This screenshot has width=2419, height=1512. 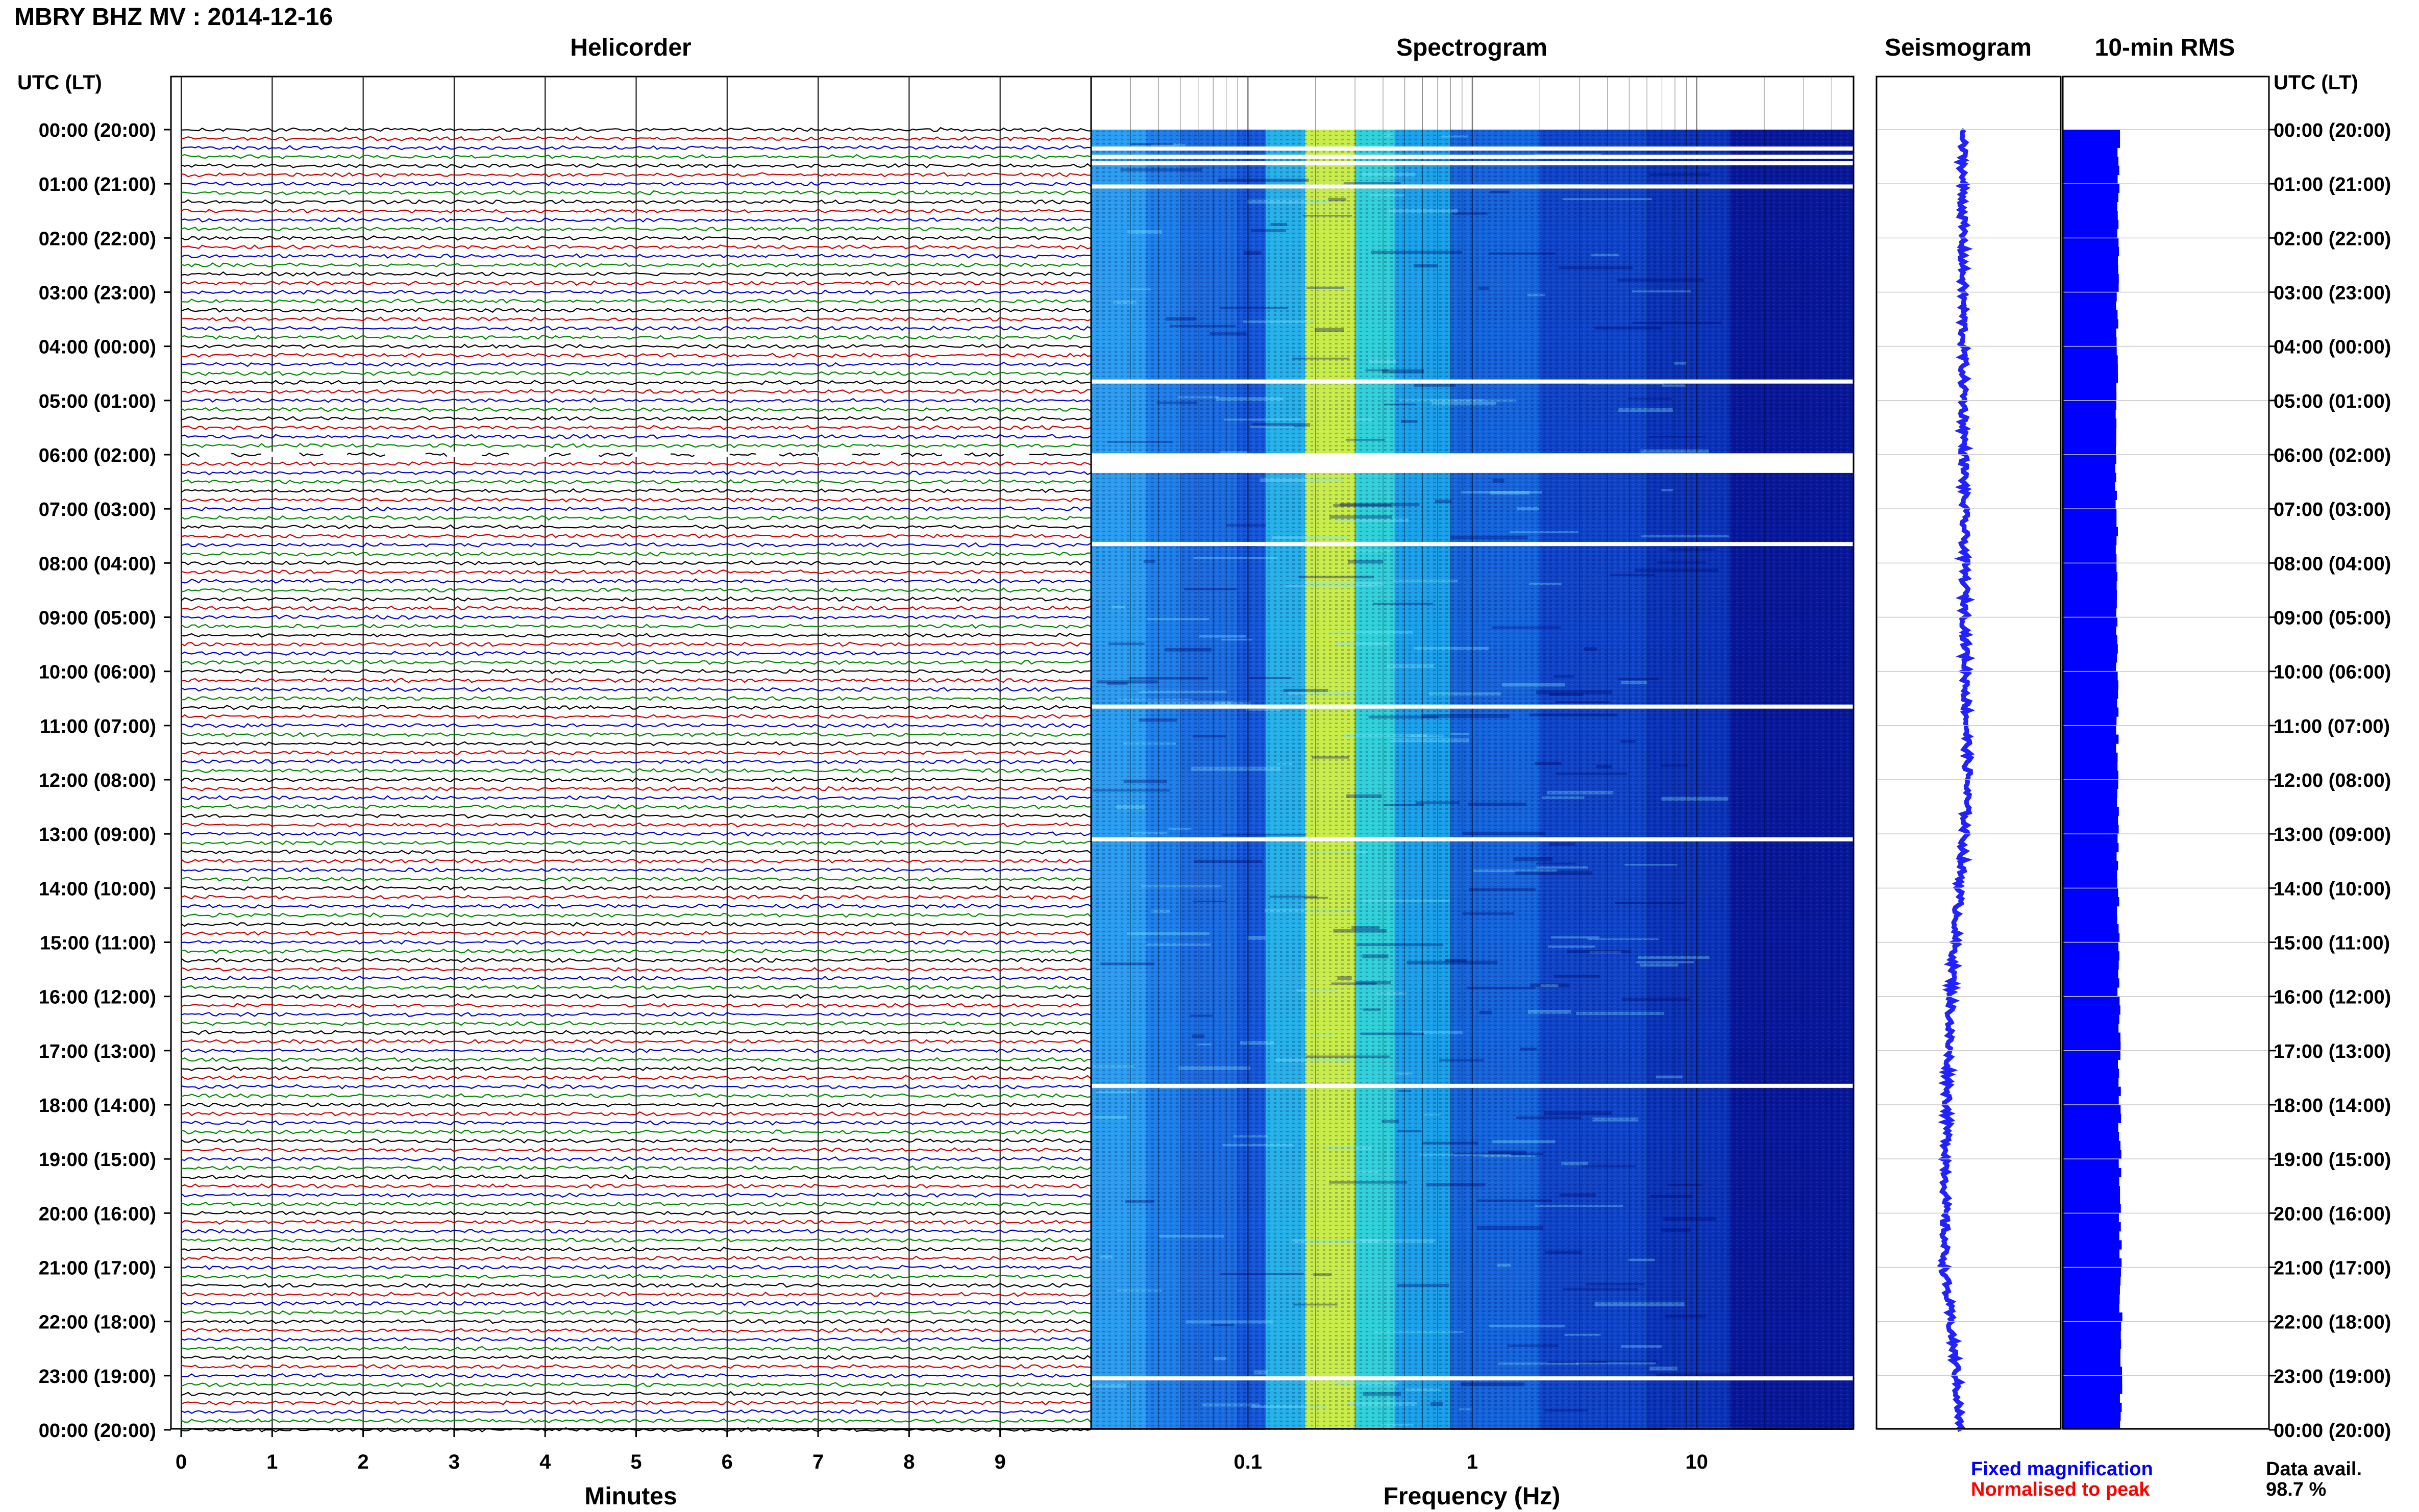 I want to click on spectrogram-x-label: Frequency (Hz), so click(x=1472, y=1496).